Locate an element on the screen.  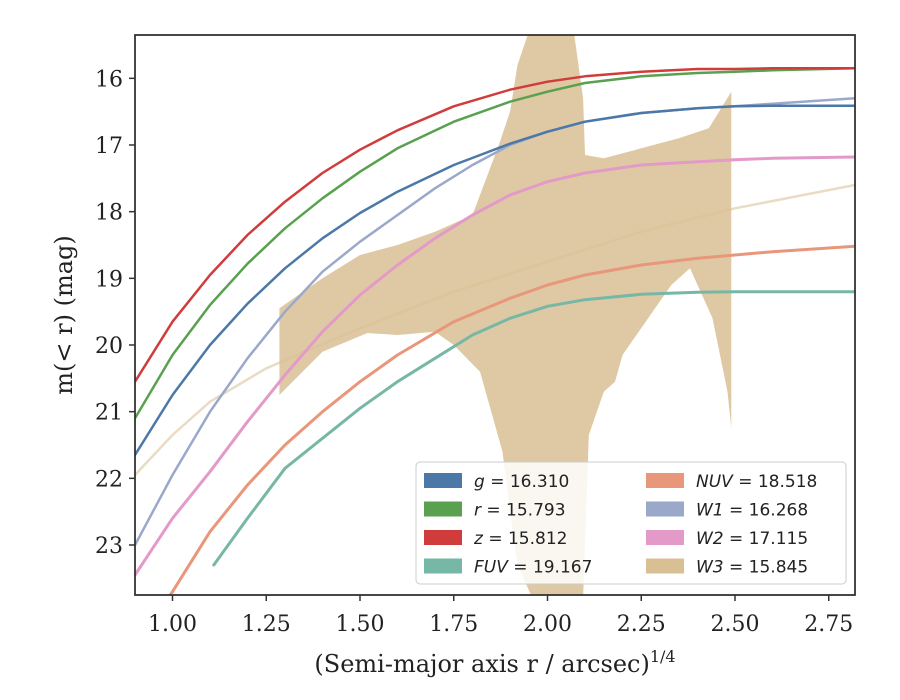
x-tick-label: 1.25 is located at coordinates (266, 624).